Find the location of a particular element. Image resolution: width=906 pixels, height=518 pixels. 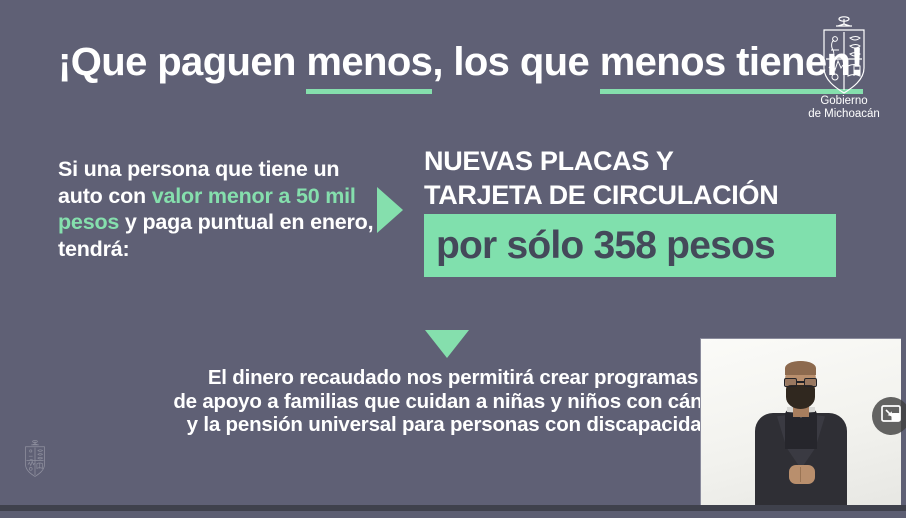

presenter-hands is located at coordinates (802, 474).